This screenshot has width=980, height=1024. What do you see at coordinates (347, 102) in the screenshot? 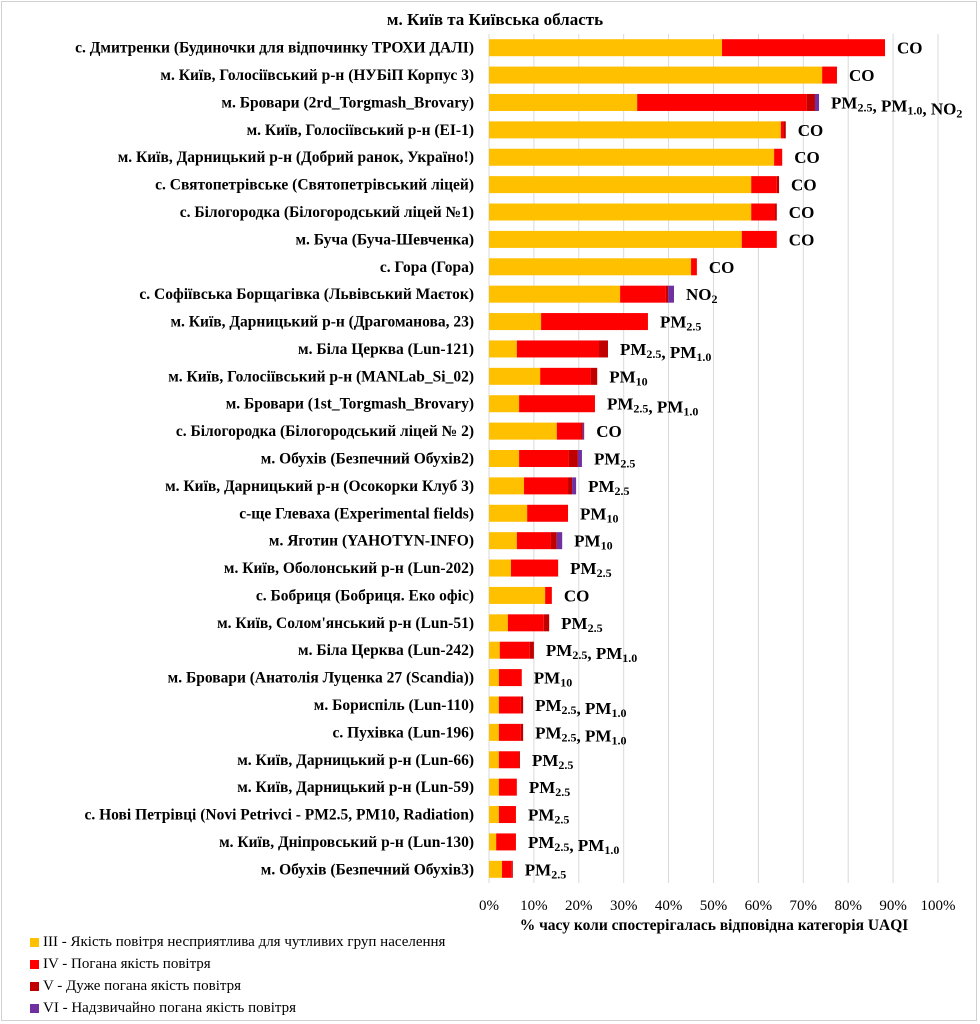
I see `category-label: м. Бровари (2rd_Torgmash_Brovary)` at bounding box center [347, 102].